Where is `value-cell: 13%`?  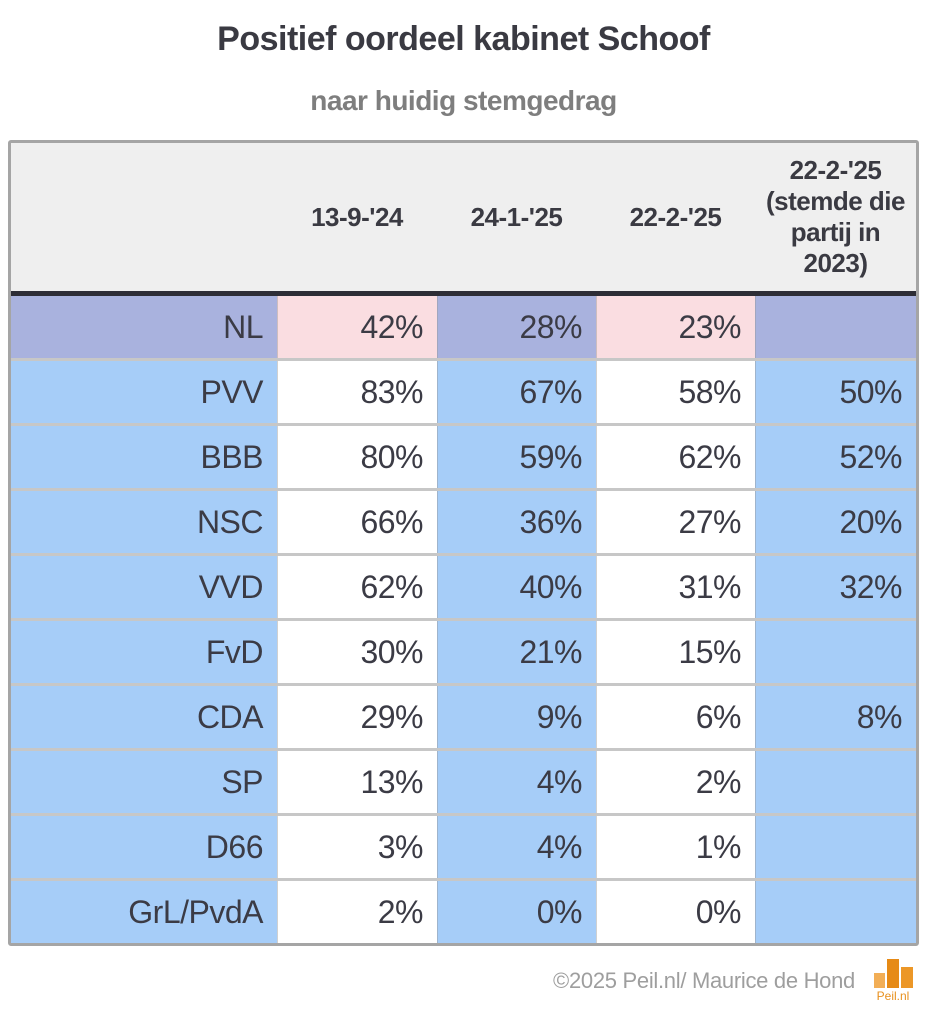 value-cell: 13% is located at coordinates (357, 782).